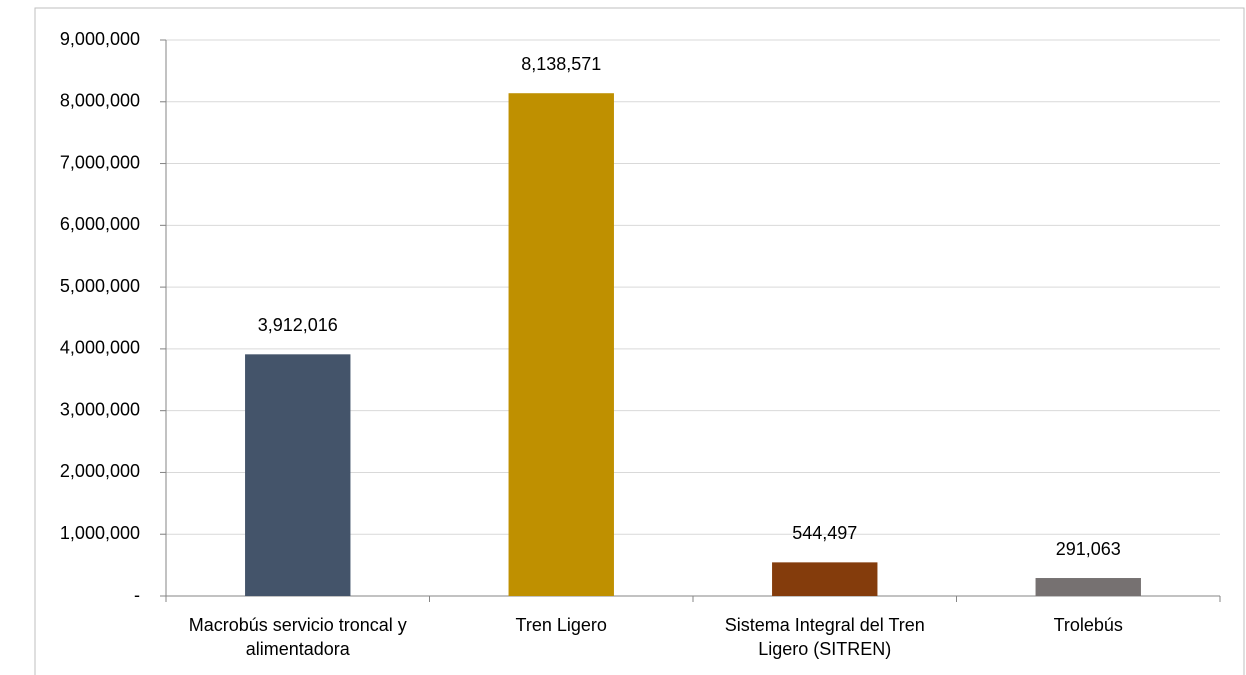  What do you see at coordinates (561, 64) in the screenshot?
I see `data-label: 8,138,571` at bounding box center [561, 64].